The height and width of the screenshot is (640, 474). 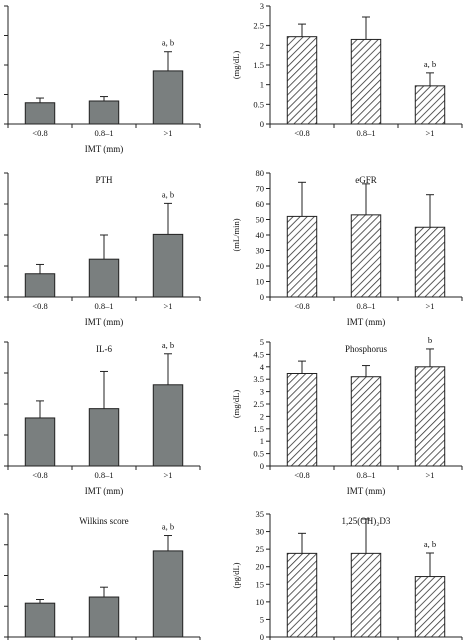 I want to click on chart-panel-1: <0.8 0.8–1 a, b >1 IMT (mm), so click(x=102, y=79).